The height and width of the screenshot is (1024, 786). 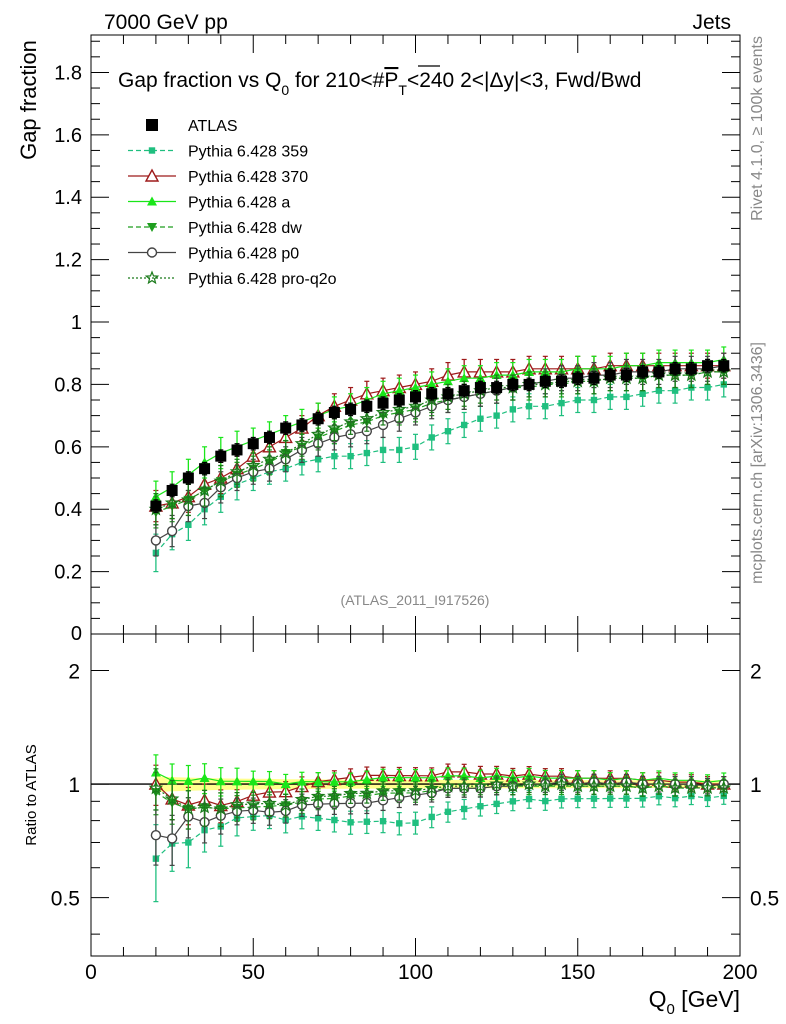 I want to click on legend-label: ATLAS, so click(x=213, y=126).